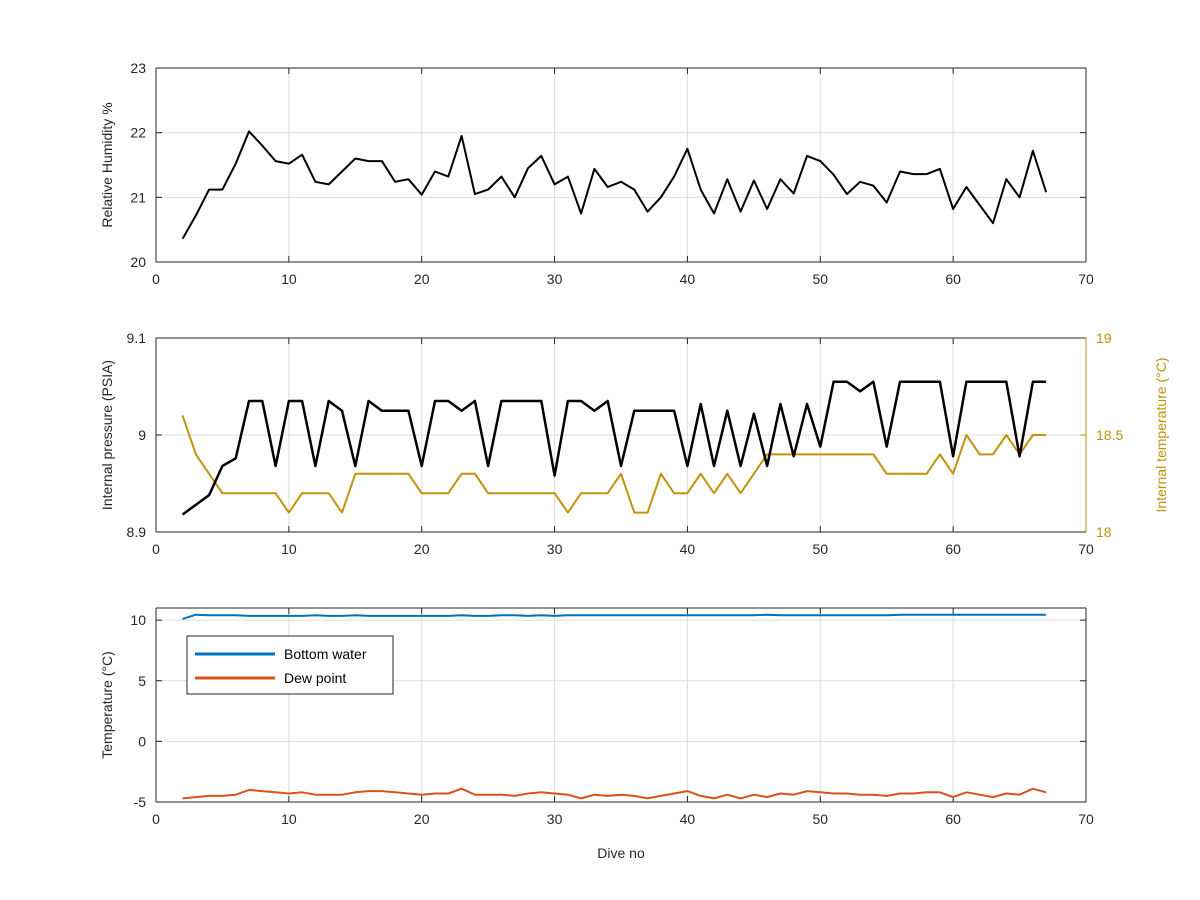  What do you see at coordinates (138, 197) in the screenshot?
I see `y-tick-label: 21` at bounding box center [138, 197].